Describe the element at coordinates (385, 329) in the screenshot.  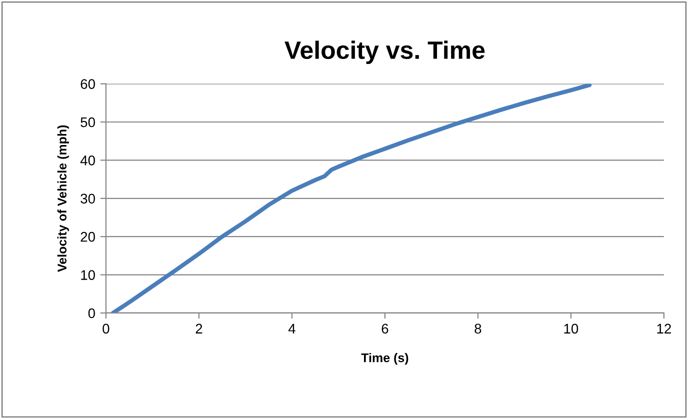
I see `x-tick-label: 6` at that location.